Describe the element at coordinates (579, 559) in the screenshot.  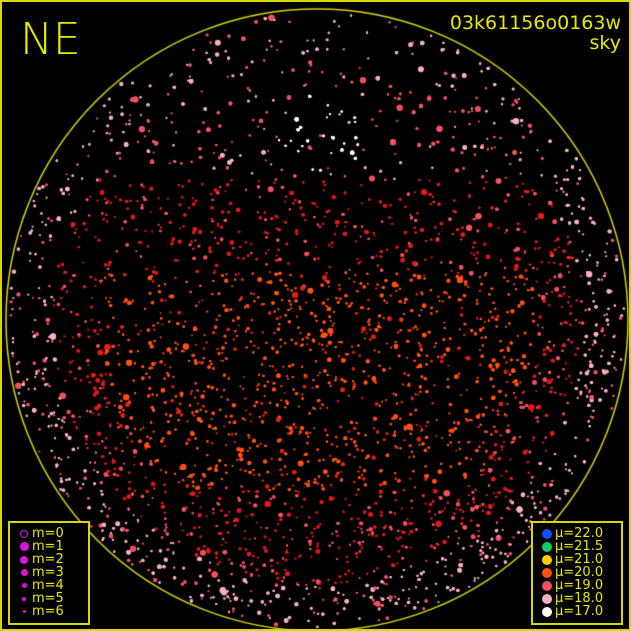
I see `legend-label: μ=21.0` at that location.